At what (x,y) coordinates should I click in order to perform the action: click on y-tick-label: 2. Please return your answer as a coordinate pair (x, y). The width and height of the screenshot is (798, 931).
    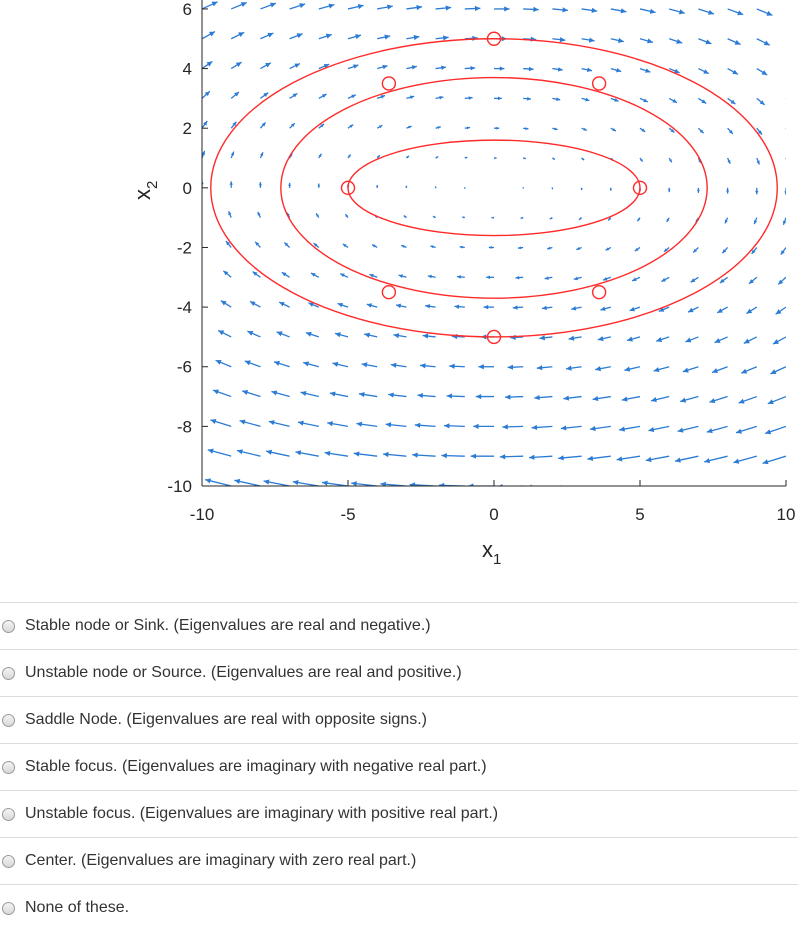
    Looking at the image, I should click on (187, 128).